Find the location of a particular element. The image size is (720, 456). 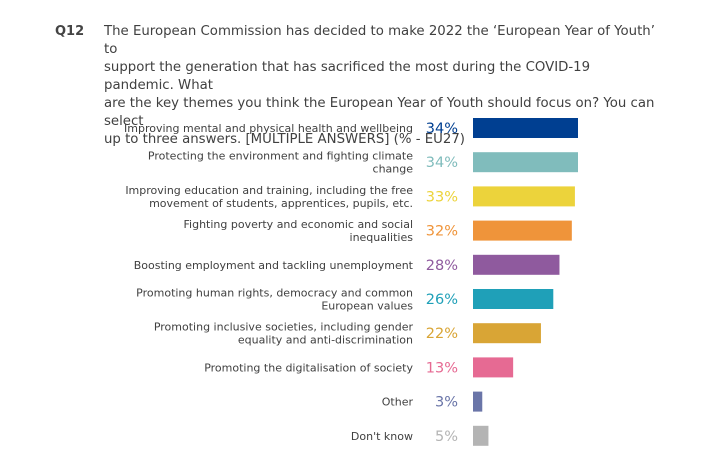

value-label: 28% is located at coordinates (442, 266).